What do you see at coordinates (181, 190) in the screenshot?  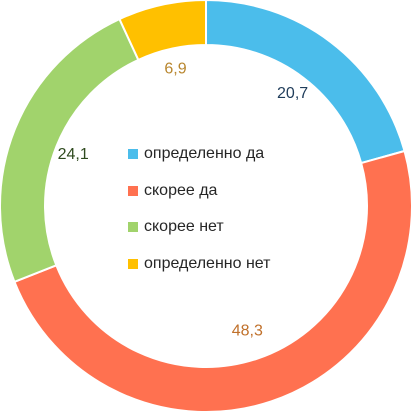 I see `legend-label: скорее да` at bounding box center [181, 190].